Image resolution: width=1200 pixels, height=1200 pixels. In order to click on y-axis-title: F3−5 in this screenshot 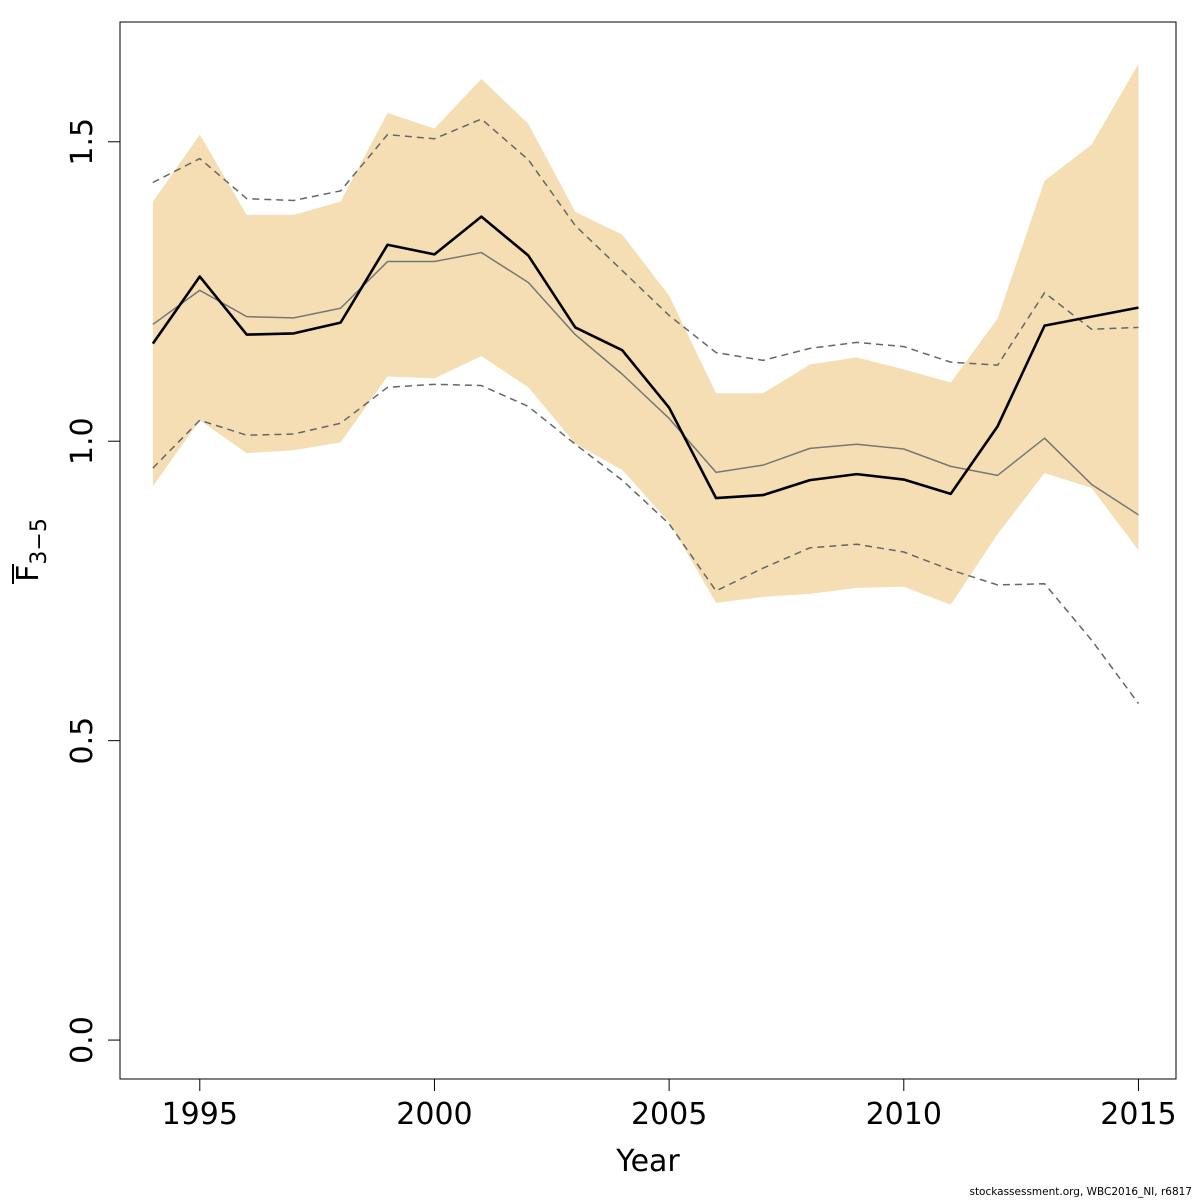, I will do `click(31, 551)`.